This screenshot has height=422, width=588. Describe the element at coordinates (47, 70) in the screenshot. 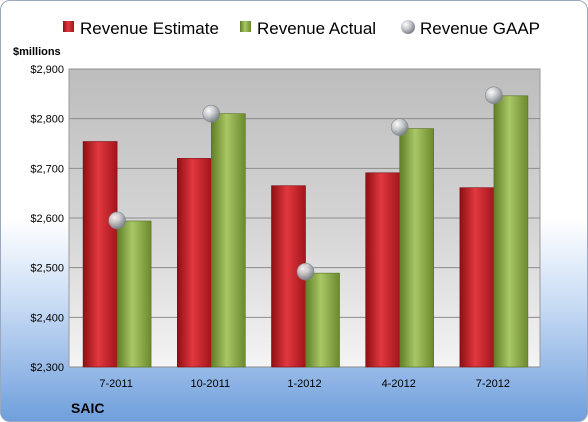

I see `y-tick-label: $2,900` at that location.